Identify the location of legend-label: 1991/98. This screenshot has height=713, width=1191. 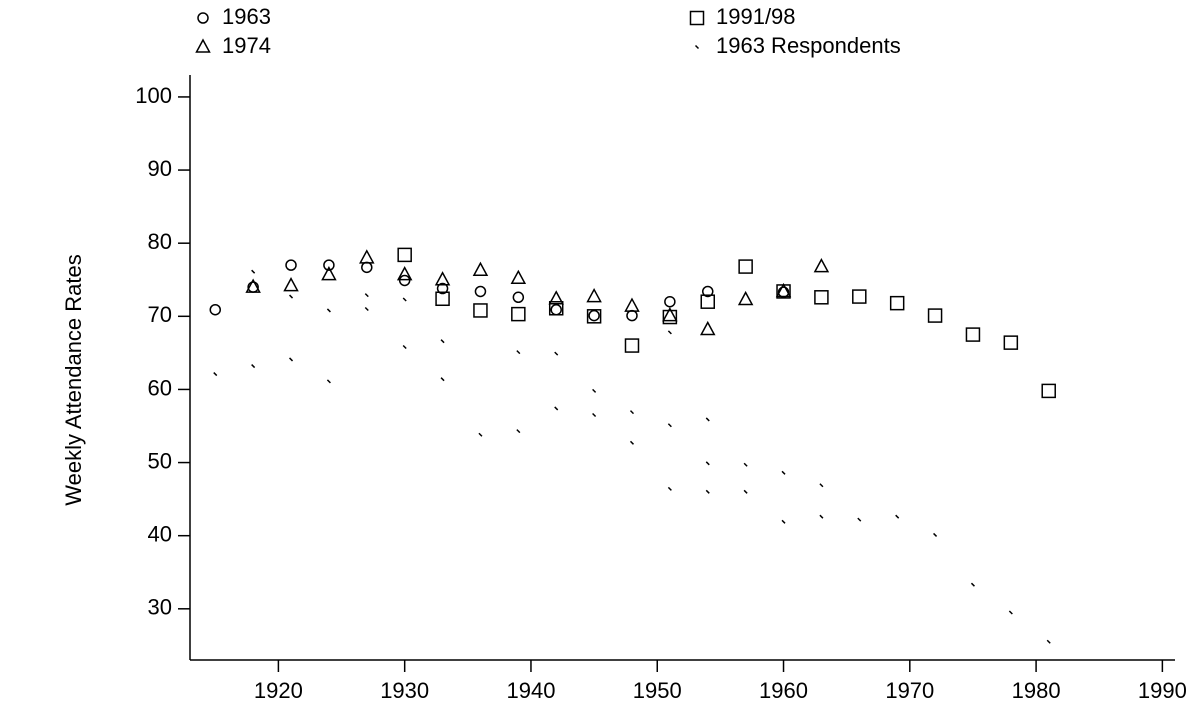
(756, 16).